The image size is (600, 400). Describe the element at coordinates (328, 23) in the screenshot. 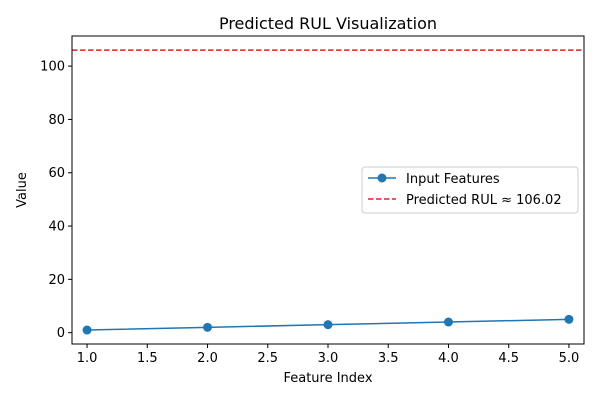

I see `chart-title: Predicted RUL Visualization` at that location.